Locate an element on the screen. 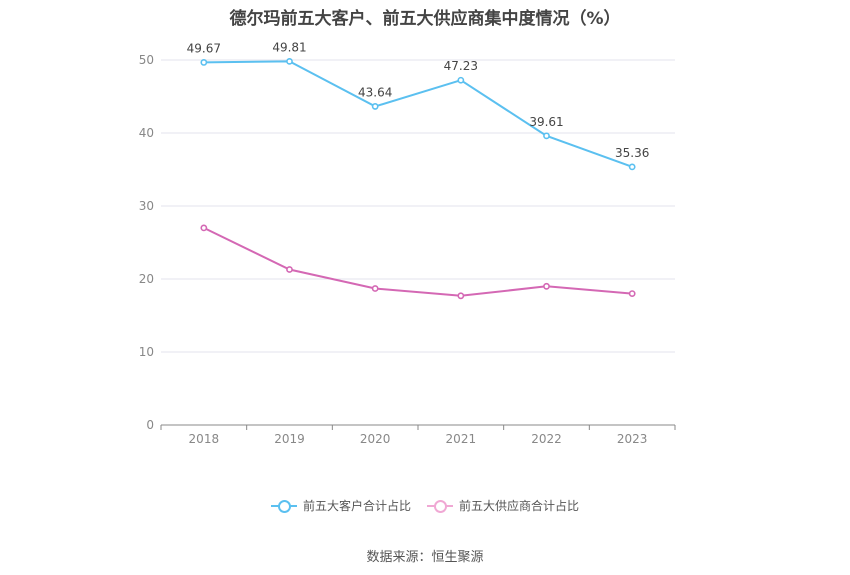 The height and width of the screenshot is (575, 850). legend-swatch-customers is located at coordinates (283, 506).